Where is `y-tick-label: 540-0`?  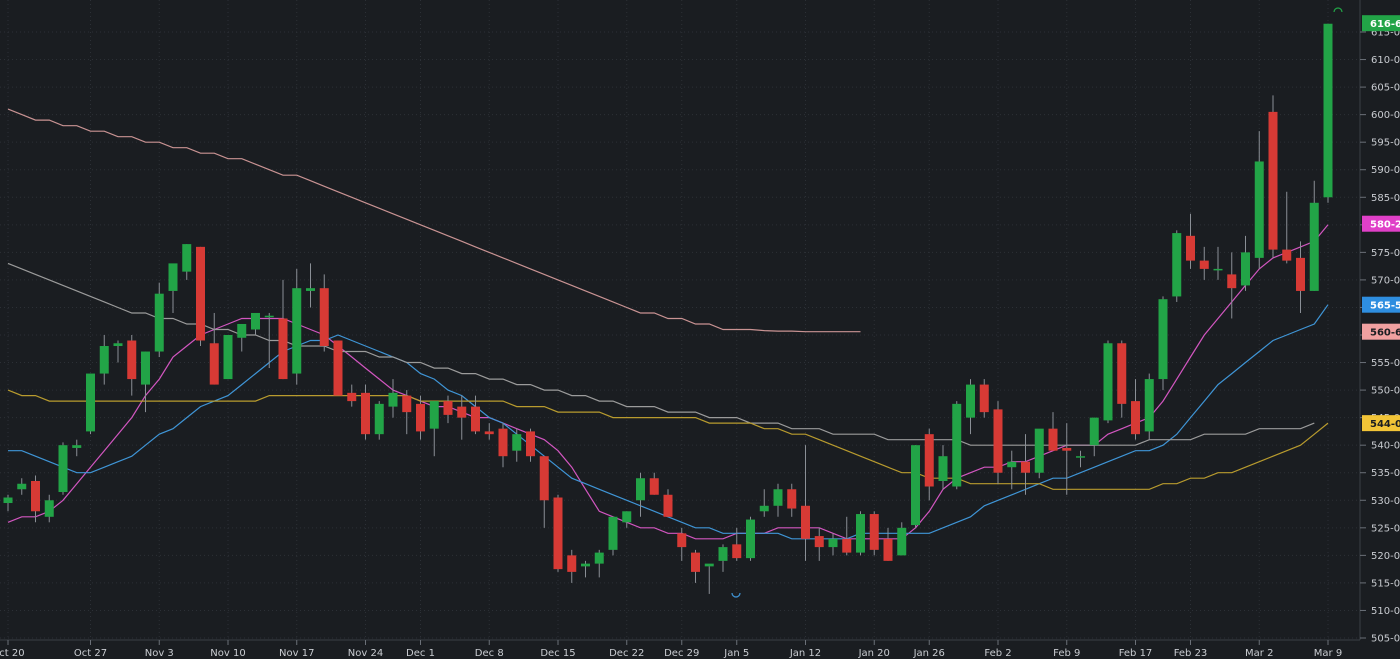 y-tick-label: 540-0 is located at coordinates (1385, 446).